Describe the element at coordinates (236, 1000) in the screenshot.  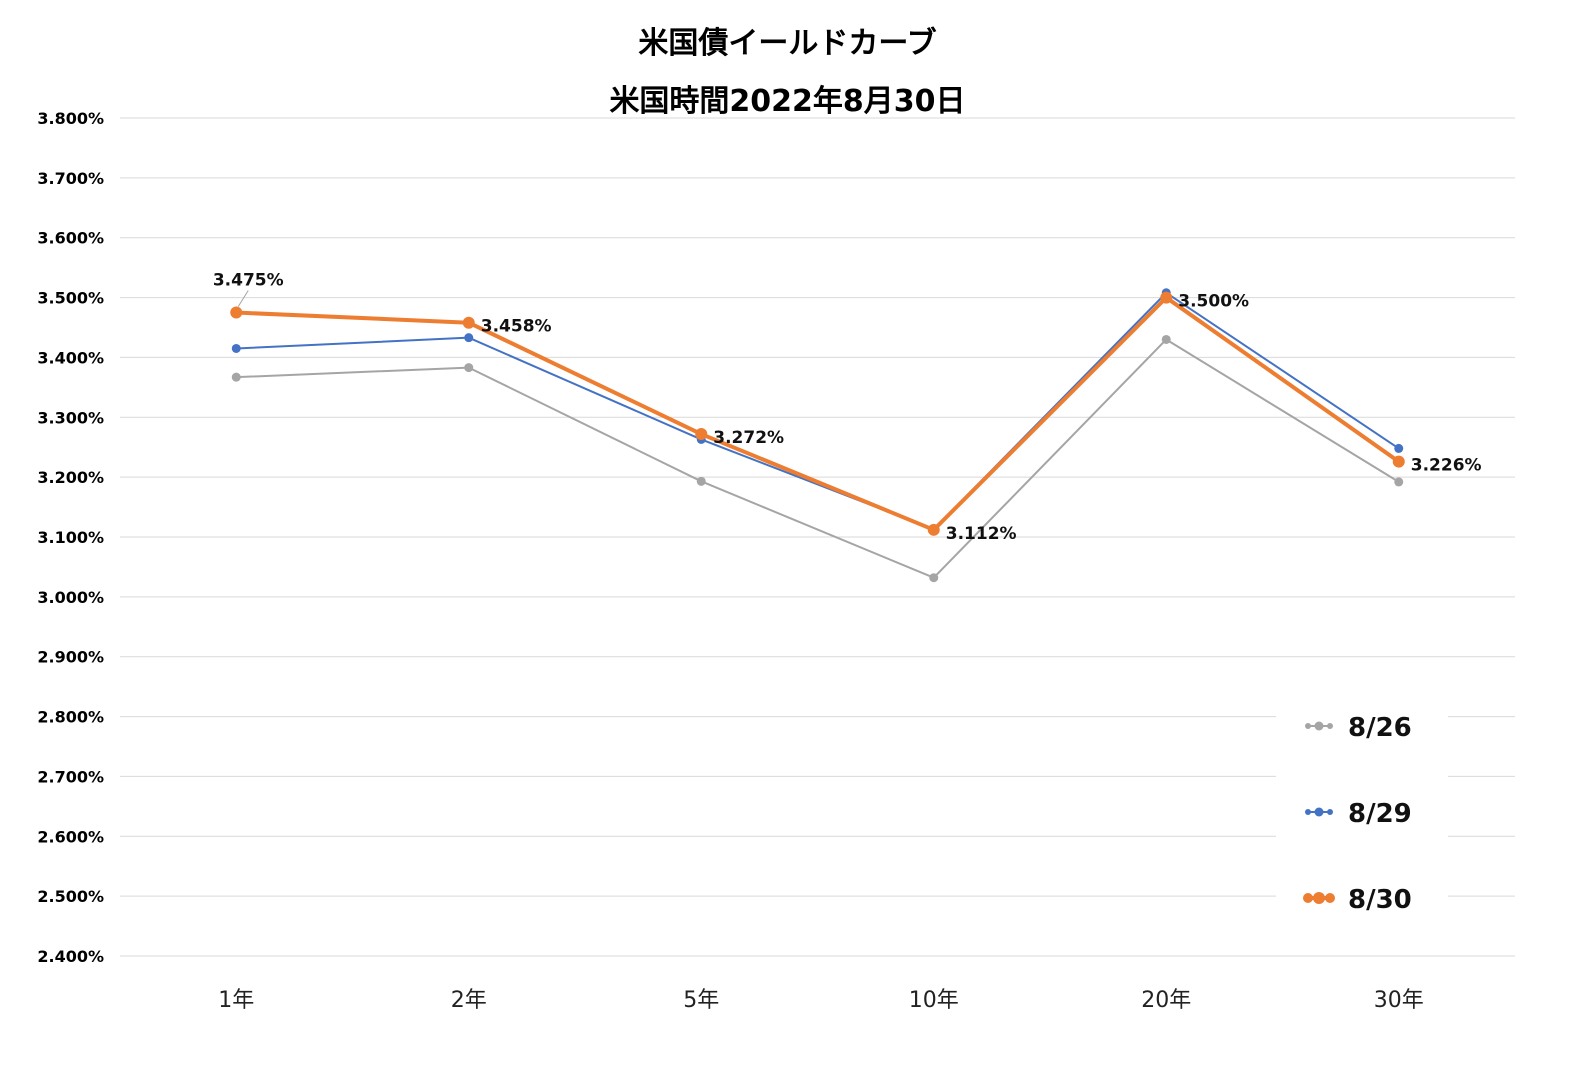
I see `x-tick-label: 1年` at that location.